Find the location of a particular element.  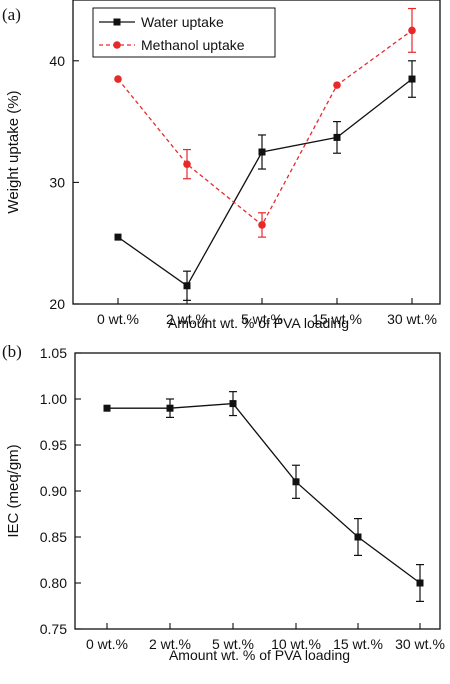

legend-label: Methanol uptake is located at coordinates (193, 45).